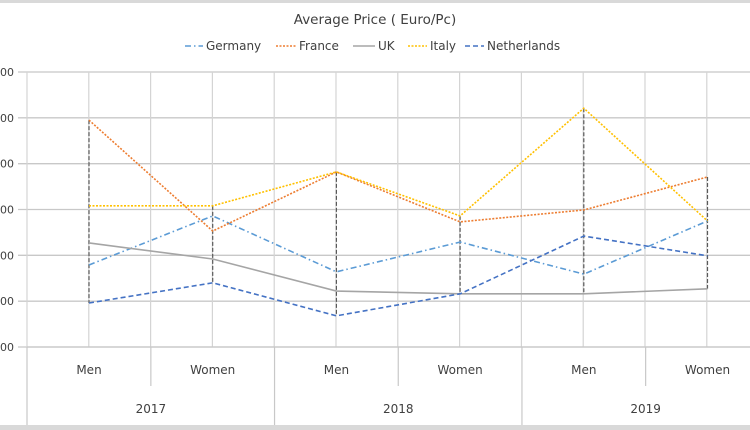 This screenshot has height=430, width=750. I want to click on legend-label-uk: UK, so click(387, 46).